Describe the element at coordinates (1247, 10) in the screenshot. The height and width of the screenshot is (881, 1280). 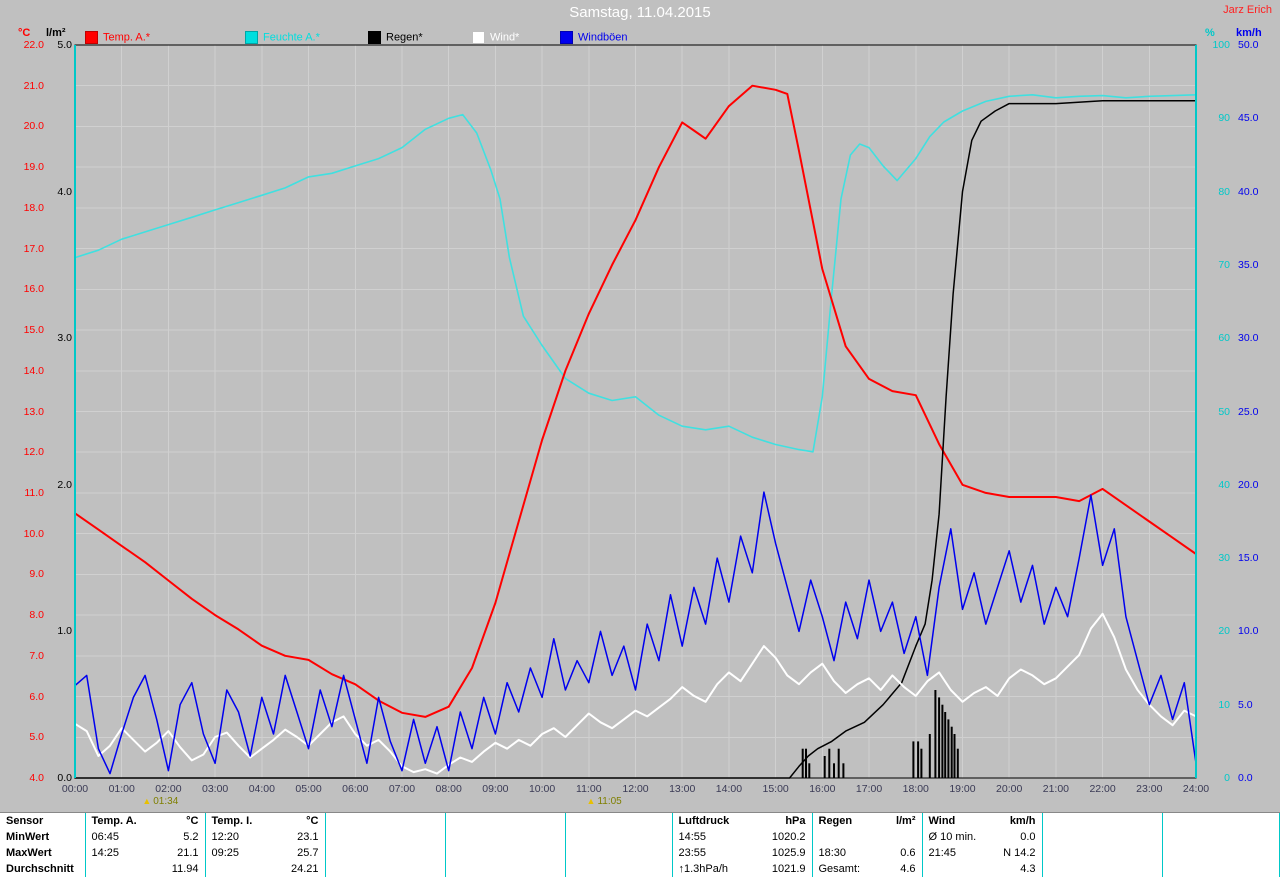
I see `station-owner-label: Jarz Erich` at that location.